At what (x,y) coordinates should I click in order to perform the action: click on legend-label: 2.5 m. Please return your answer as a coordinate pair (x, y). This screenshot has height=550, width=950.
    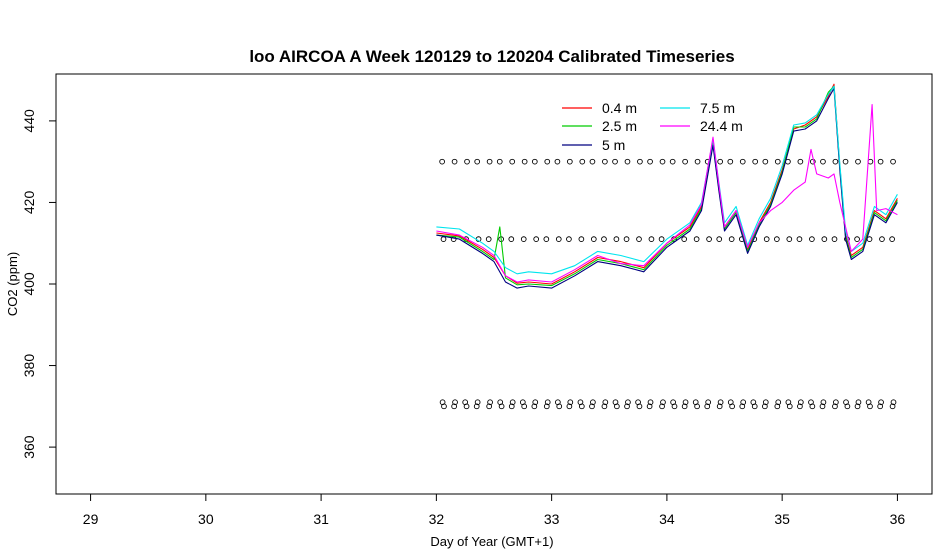
    Looking at the image, I should click on (619, 126).